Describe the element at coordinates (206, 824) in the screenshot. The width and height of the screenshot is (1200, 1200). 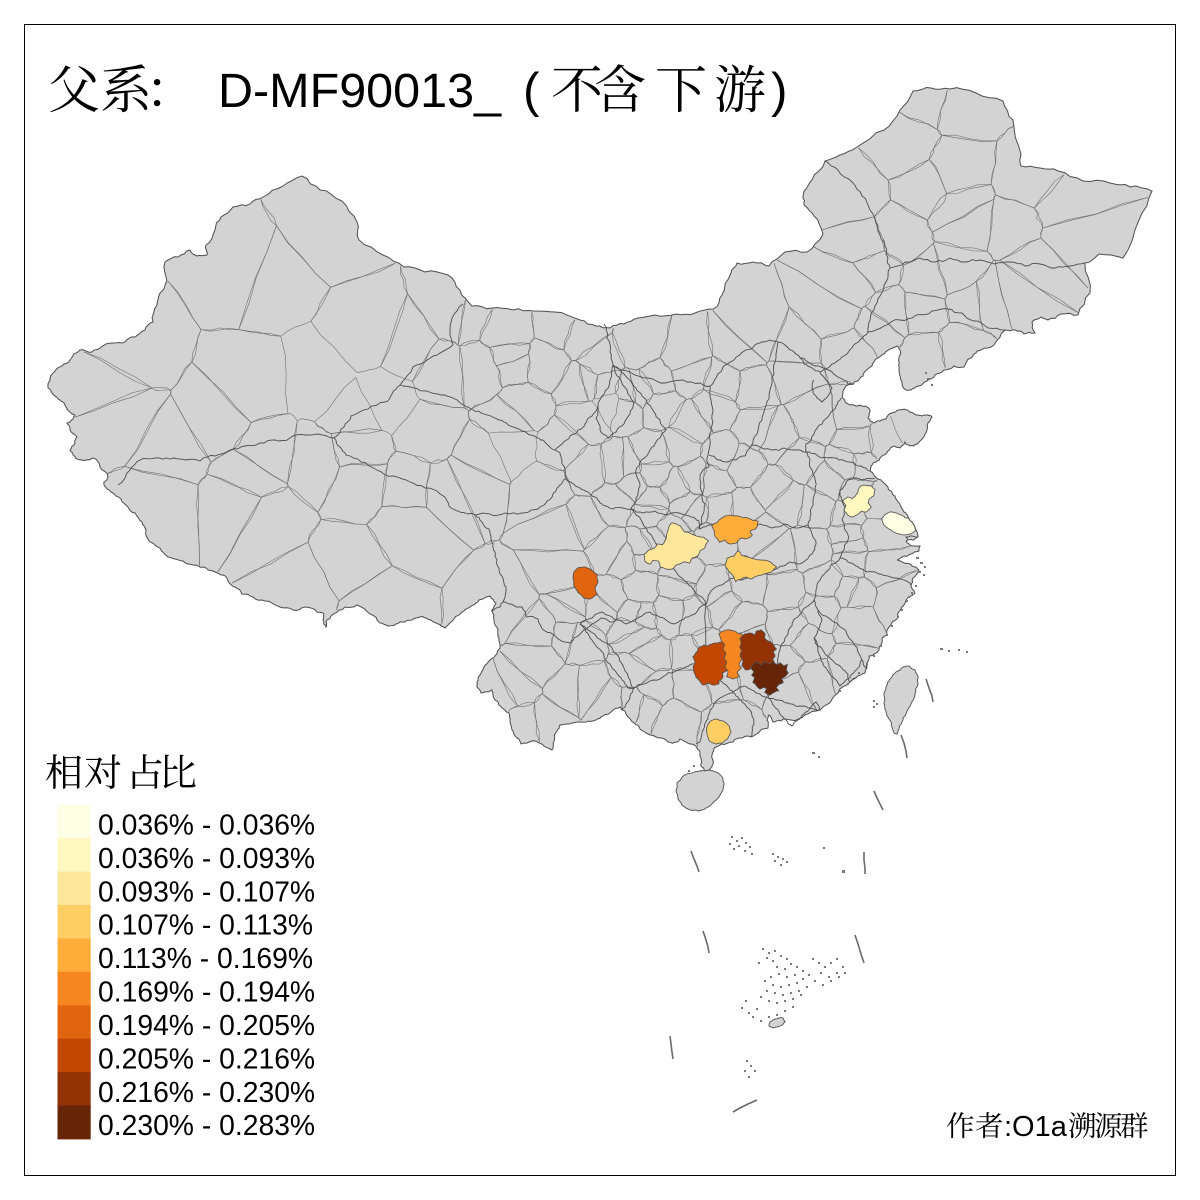
I see `svg-text: 0.036% - 0.036%` at that location.